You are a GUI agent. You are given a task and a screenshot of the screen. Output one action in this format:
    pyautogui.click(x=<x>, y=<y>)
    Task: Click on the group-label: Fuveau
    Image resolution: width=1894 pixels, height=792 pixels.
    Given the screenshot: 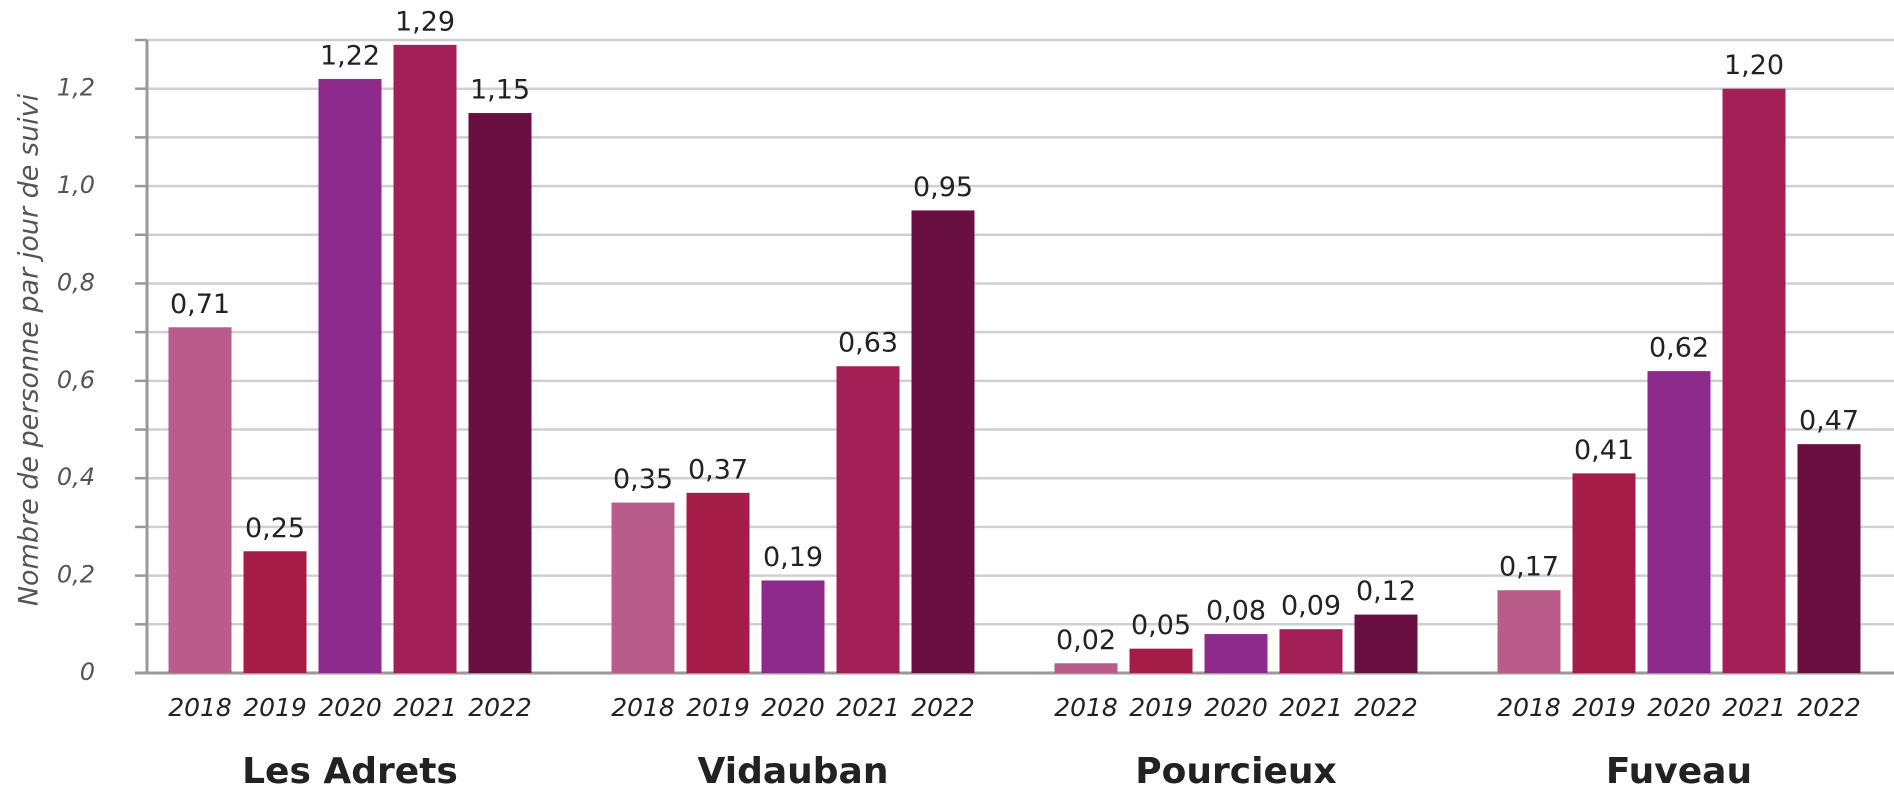 What is the action you would take?
    pyautogui.click(x=1679, y=771)
    